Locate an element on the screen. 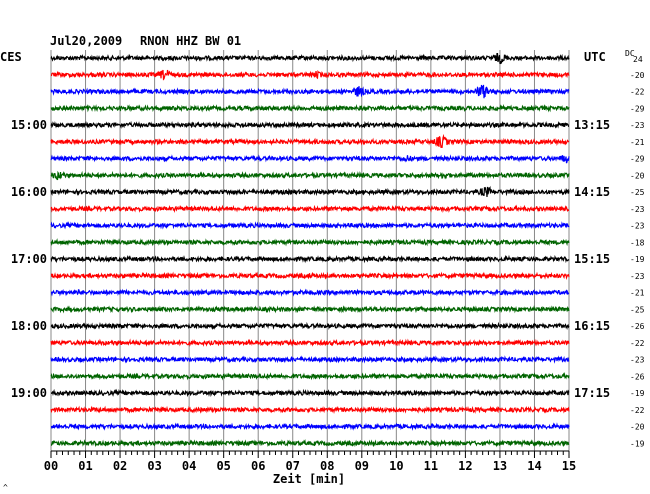 This screenshot has height=494, width=650. x-axis: 00 01 02 03 04 05 06 07 08 09 10 11 12 13 14 15 is located at coordinates (310, 461).